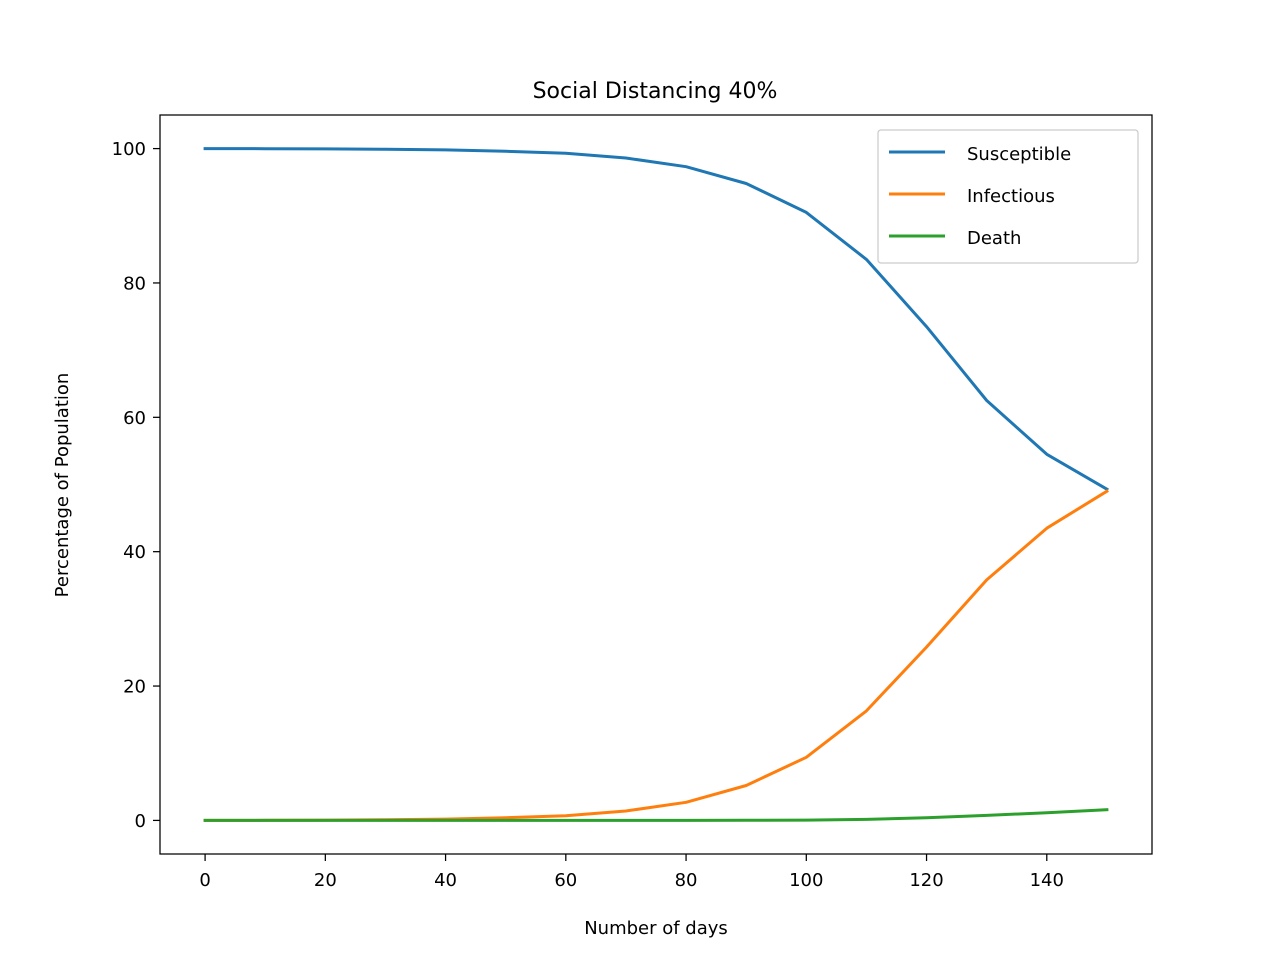 The height and width of the screenshot is (960, 1280). What do you see at coordinates (136, 485) in the screenshot?
I see `y-axis-ticks: 0 20 40 60 80 100` at bounding box center [136, 485].